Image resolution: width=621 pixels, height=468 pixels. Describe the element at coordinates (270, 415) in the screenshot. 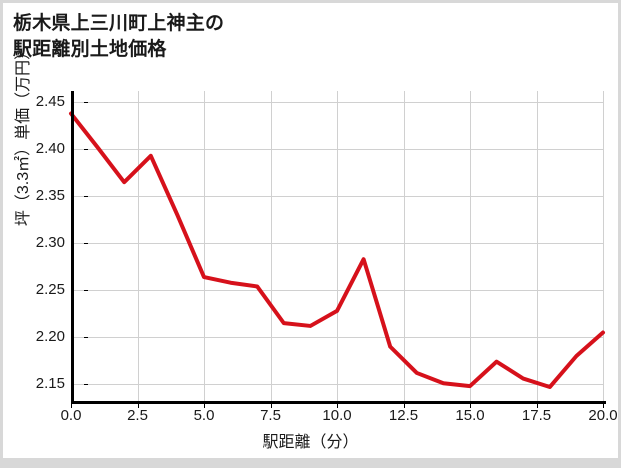

I see `x-tick-label: 7.5` at that location.